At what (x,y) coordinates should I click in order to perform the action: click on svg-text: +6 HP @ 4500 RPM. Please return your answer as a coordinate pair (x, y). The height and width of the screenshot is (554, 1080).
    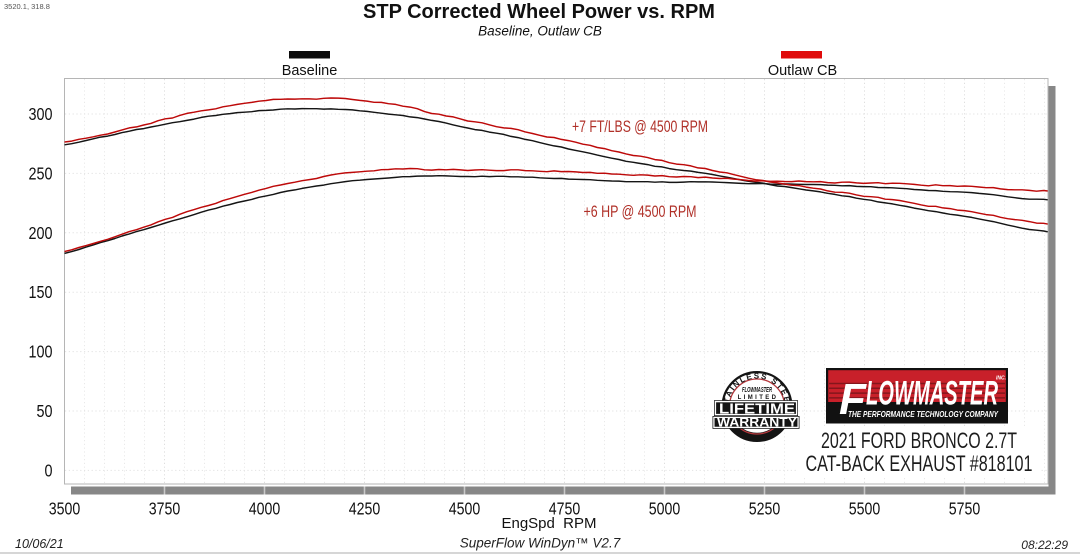
    Looking at the image, I should click on (640, 211).